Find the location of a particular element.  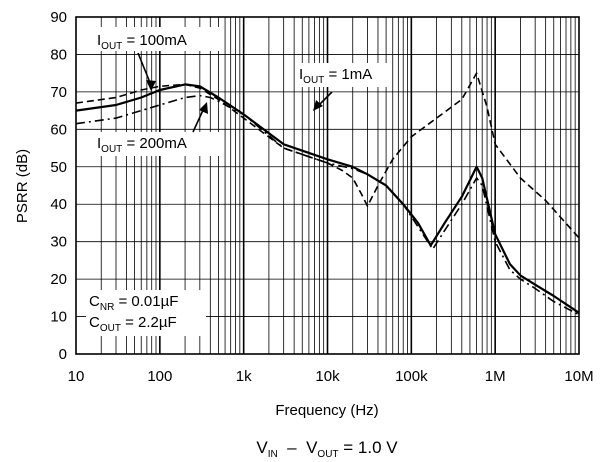

x-axis-title: Frequency (Hz) is located at coordinates (326, 410).